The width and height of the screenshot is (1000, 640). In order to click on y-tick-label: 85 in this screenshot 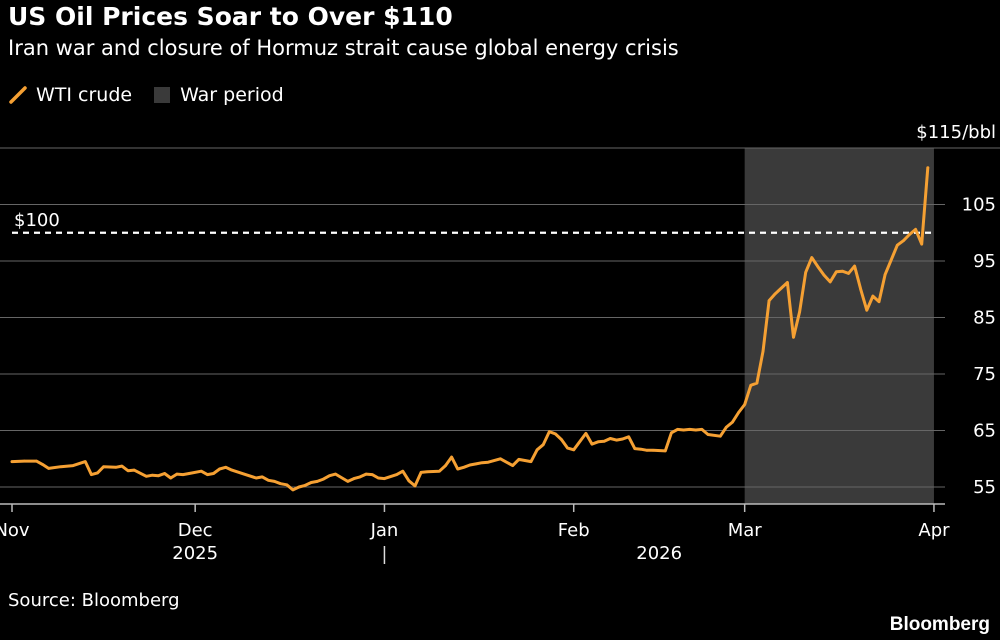, I will do `click(984, 318)`.